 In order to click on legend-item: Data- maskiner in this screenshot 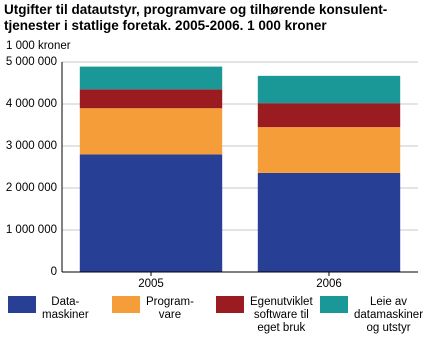, I will do `click(60, 315)`.